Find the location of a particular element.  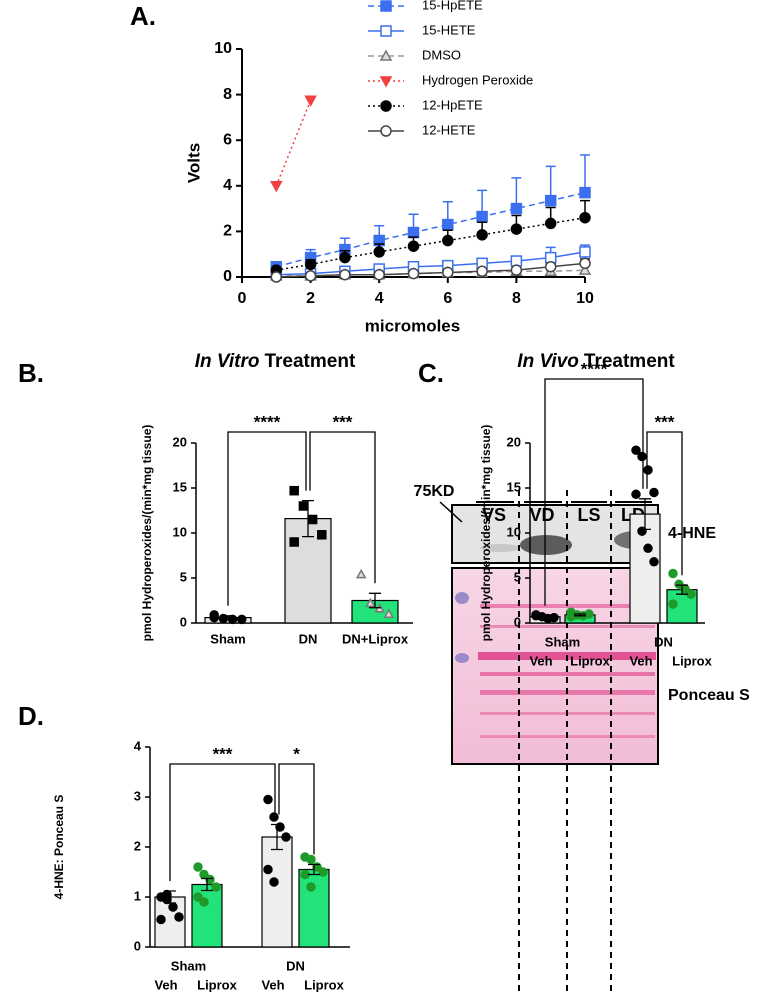

blot-label: Ponceau S is located at coordinates (709, 695).